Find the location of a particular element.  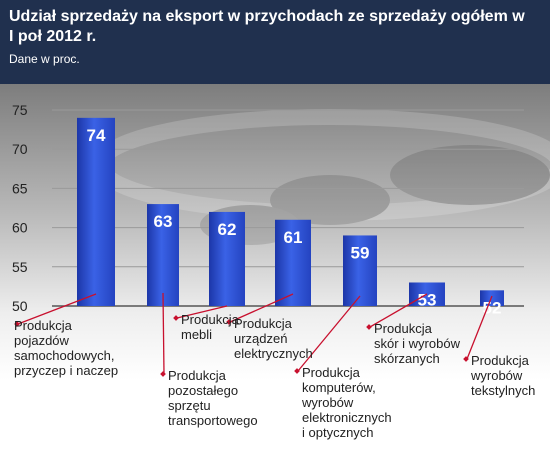

bar-value-label: 53 is located at coordinates (427, 299).